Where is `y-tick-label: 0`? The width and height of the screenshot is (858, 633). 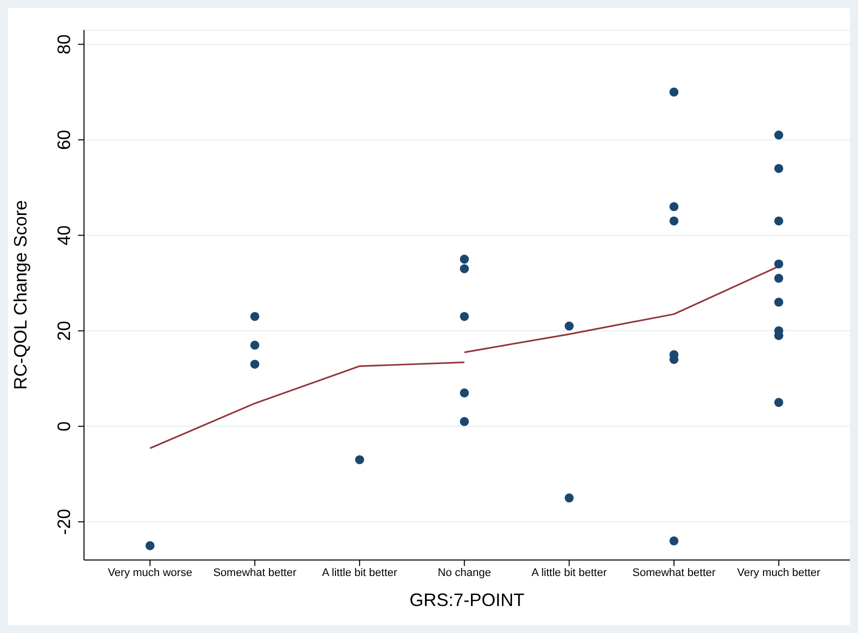 y-tick-label: 0 is located at coordinates (64, 426).